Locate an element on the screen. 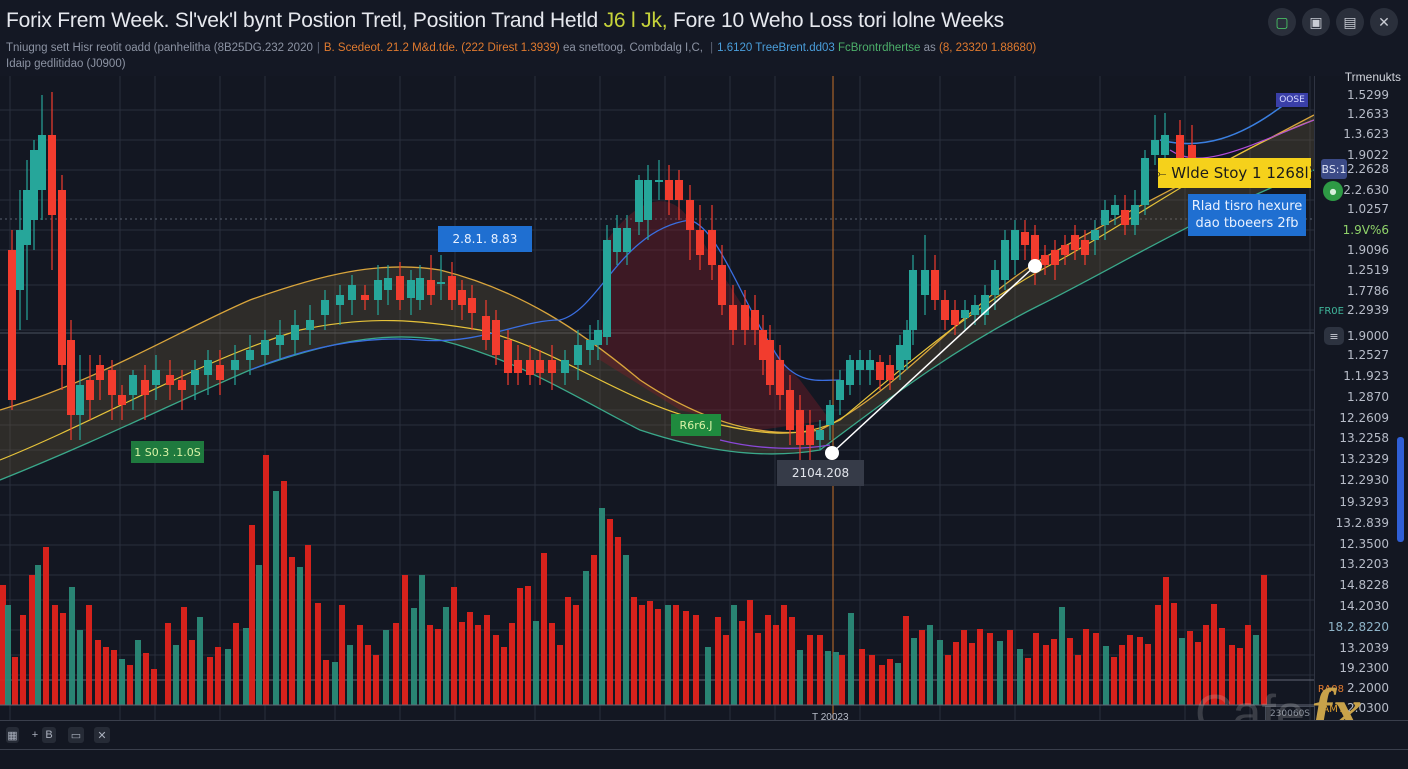 Image resolution: width=1408 pixels, height=769 pixels. price-value: 12.3500 is located at coordinates (1364, 544).